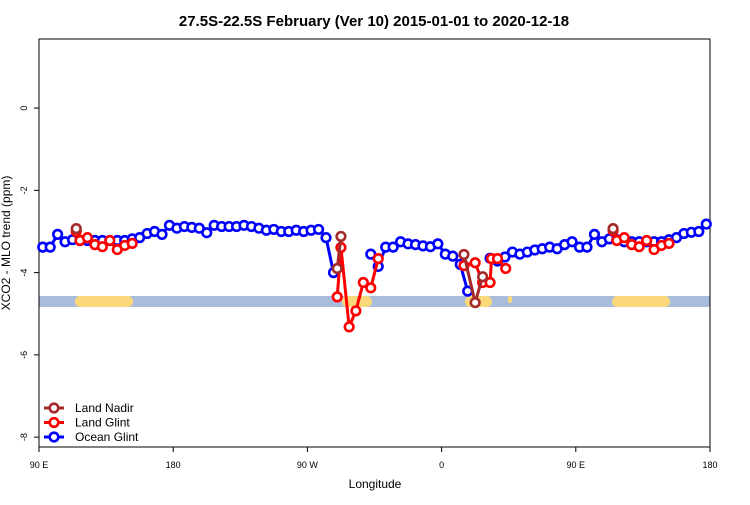 This screenshot has height=505, width=750. I want to click on y-tick-label: -4, so click(24, 273).